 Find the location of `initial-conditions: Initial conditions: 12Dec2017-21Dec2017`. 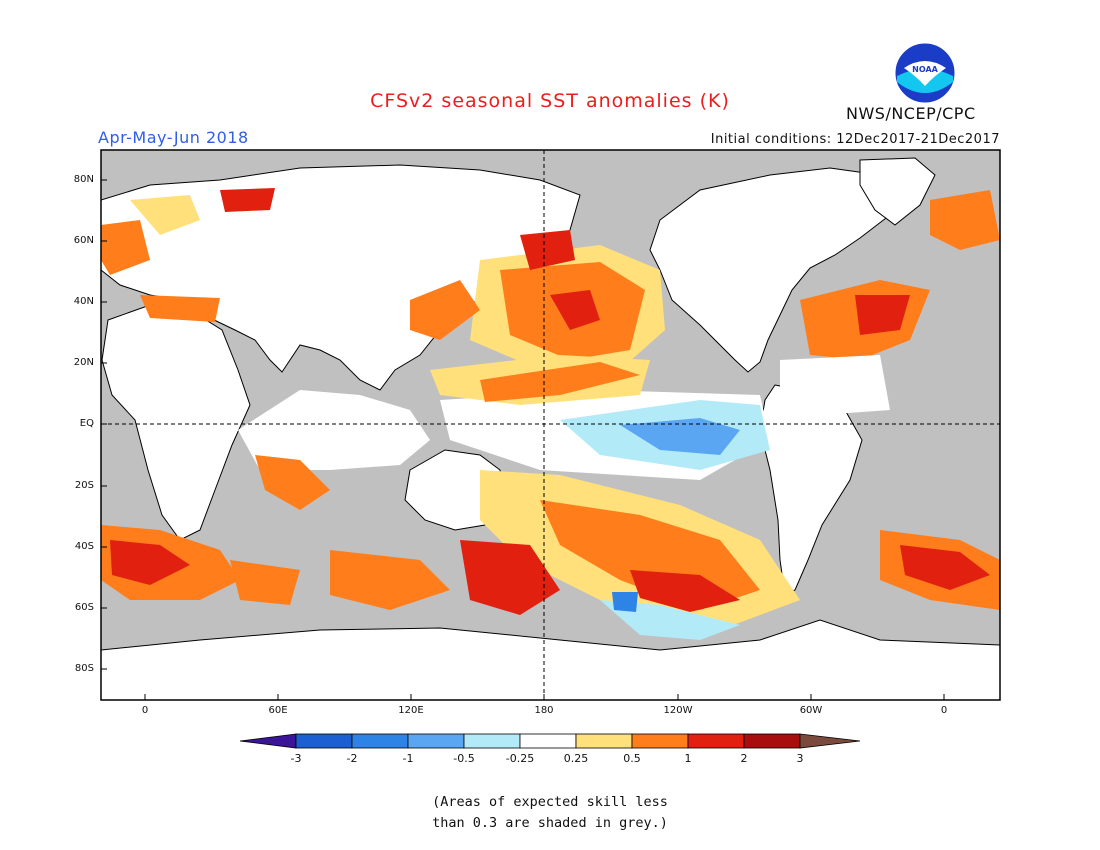

initial-conditions: Initial conditions: 12Dec2017-21Dec2017 is located at coordinates (855, 139).